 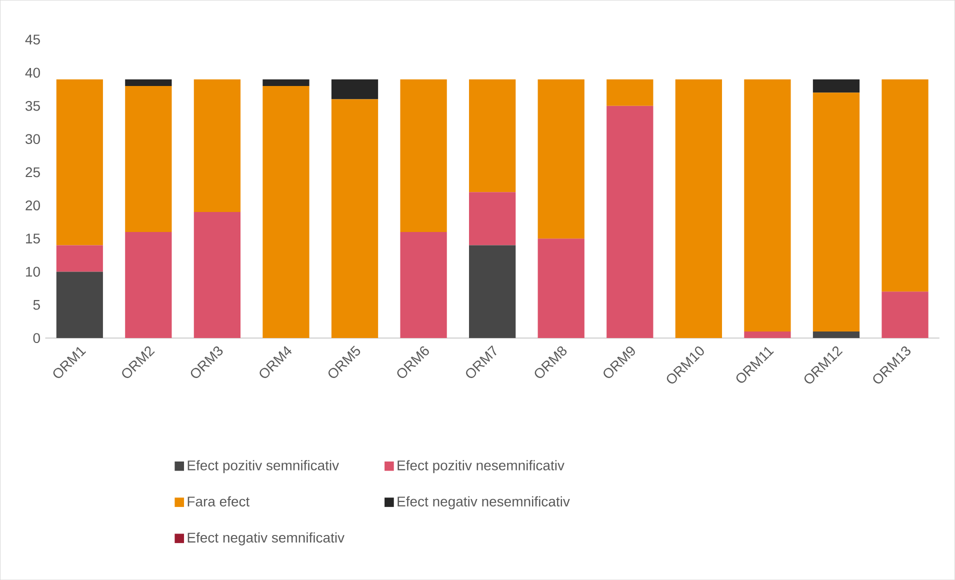 What do you see at coordinates (33, 239) in the screenshot?
I see `y-tick-label: 15` at bounding box center [33, 239].